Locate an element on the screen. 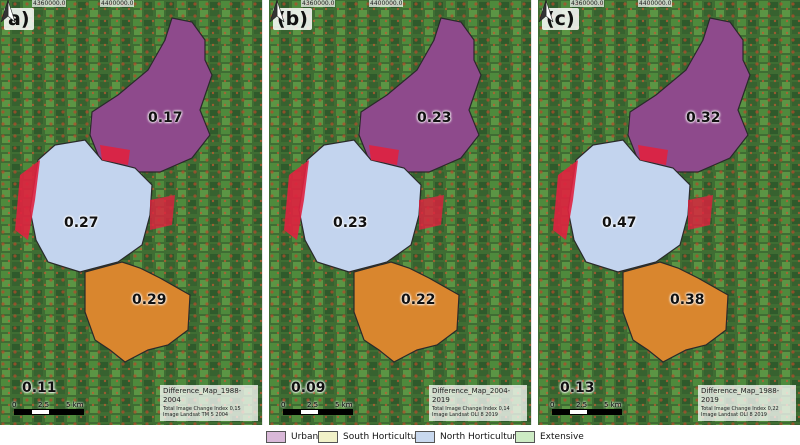  legend-item-south-horticulture: South Horticulture is located at coordinates (371, 437).